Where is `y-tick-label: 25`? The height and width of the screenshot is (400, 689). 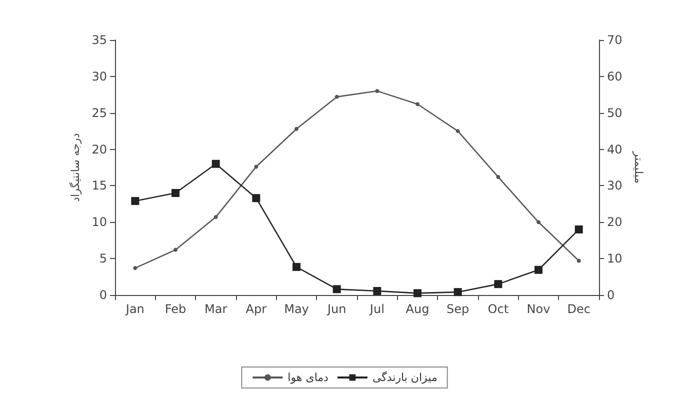 y-tick-label: 25 is located at coordinates (99, 113).